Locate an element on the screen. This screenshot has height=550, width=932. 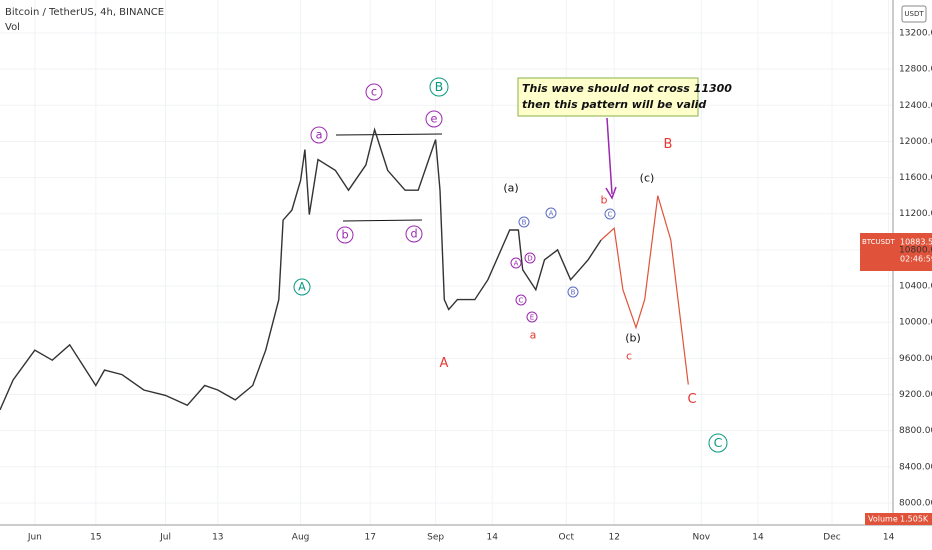
chart-subtitle: Vol is located at coordinates (12, 27).